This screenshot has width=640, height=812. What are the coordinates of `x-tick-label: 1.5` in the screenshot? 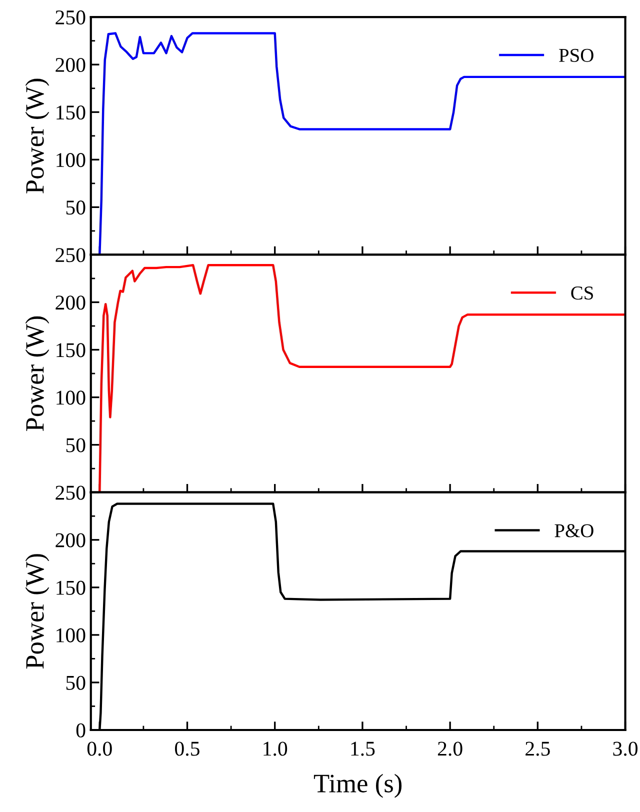 It's located at (363, 749).